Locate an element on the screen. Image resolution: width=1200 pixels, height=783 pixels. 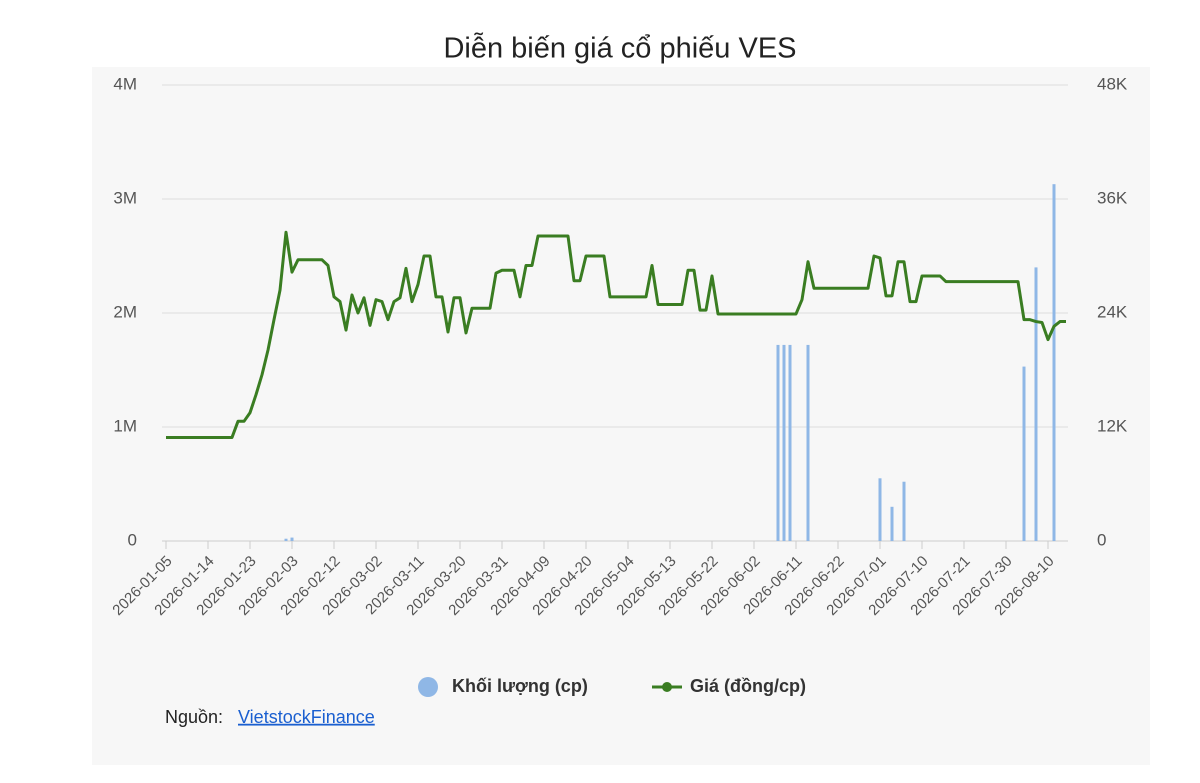
y2-tick-label: 24K is located at coordinates (1112, 311).